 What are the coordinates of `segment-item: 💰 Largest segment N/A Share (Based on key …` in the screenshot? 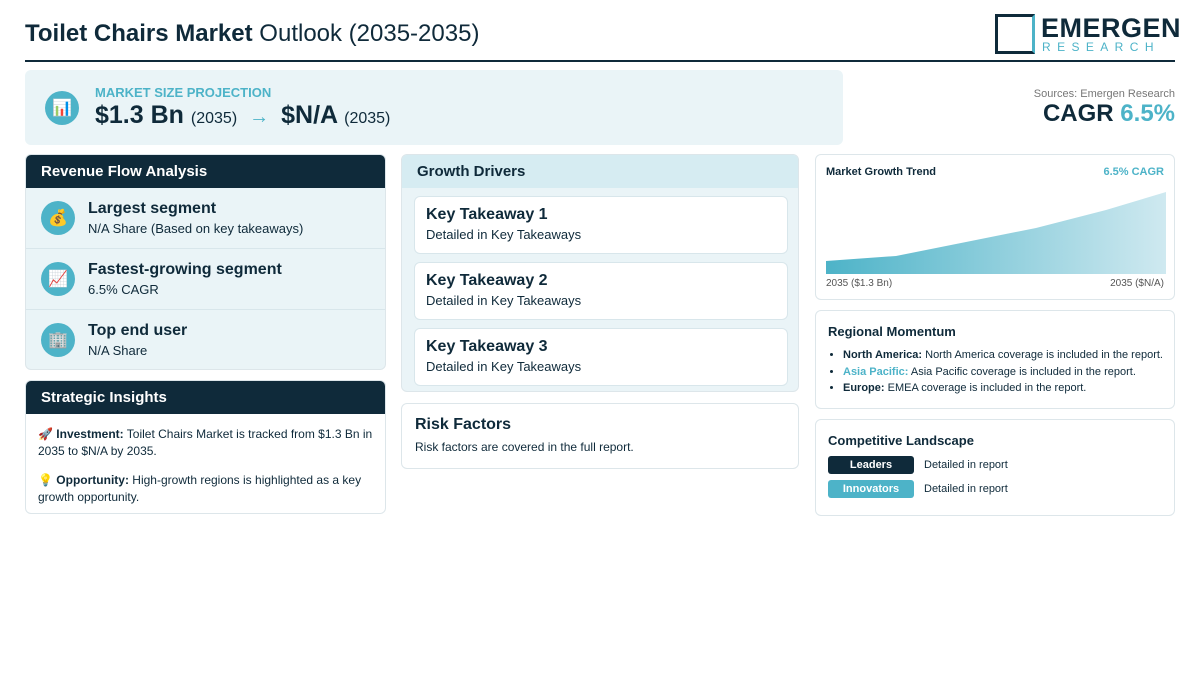 It's located at (205, 218).